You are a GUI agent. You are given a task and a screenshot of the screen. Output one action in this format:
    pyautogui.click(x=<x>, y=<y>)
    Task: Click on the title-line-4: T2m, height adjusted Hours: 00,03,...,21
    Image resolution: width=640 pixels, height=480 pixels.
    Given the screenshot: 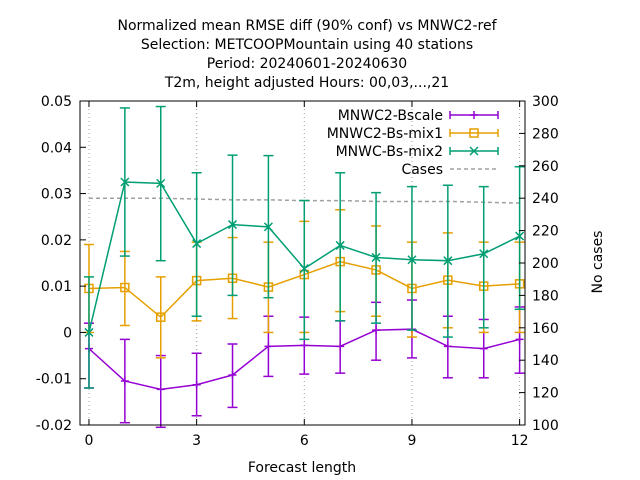 What is the action you would take?
    pyautogui.click(x=306, y=83)
    